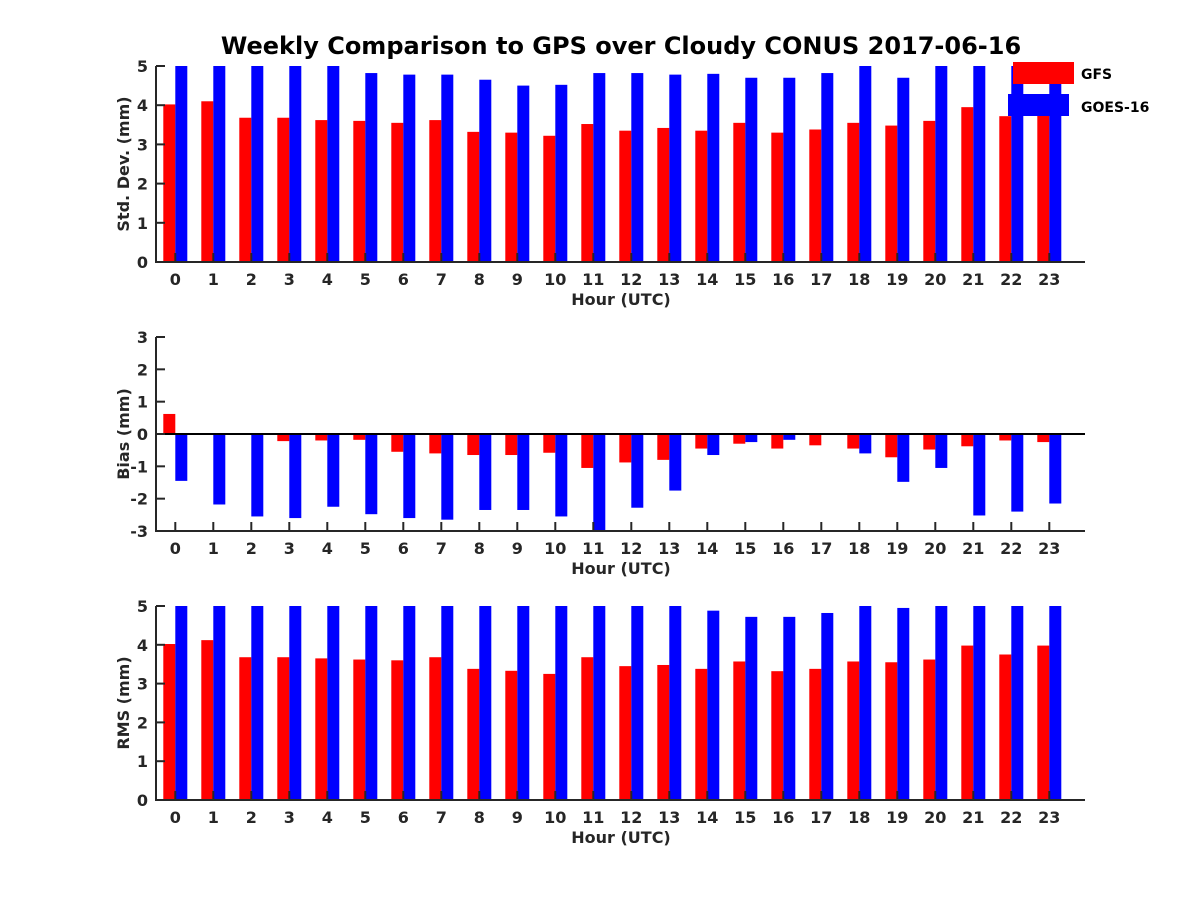 The width and height of the screenshot is (1200, 900). Describe the element at coordinates (593, 817) in the screenshot. I see `x-tick-label: 11` at that location.